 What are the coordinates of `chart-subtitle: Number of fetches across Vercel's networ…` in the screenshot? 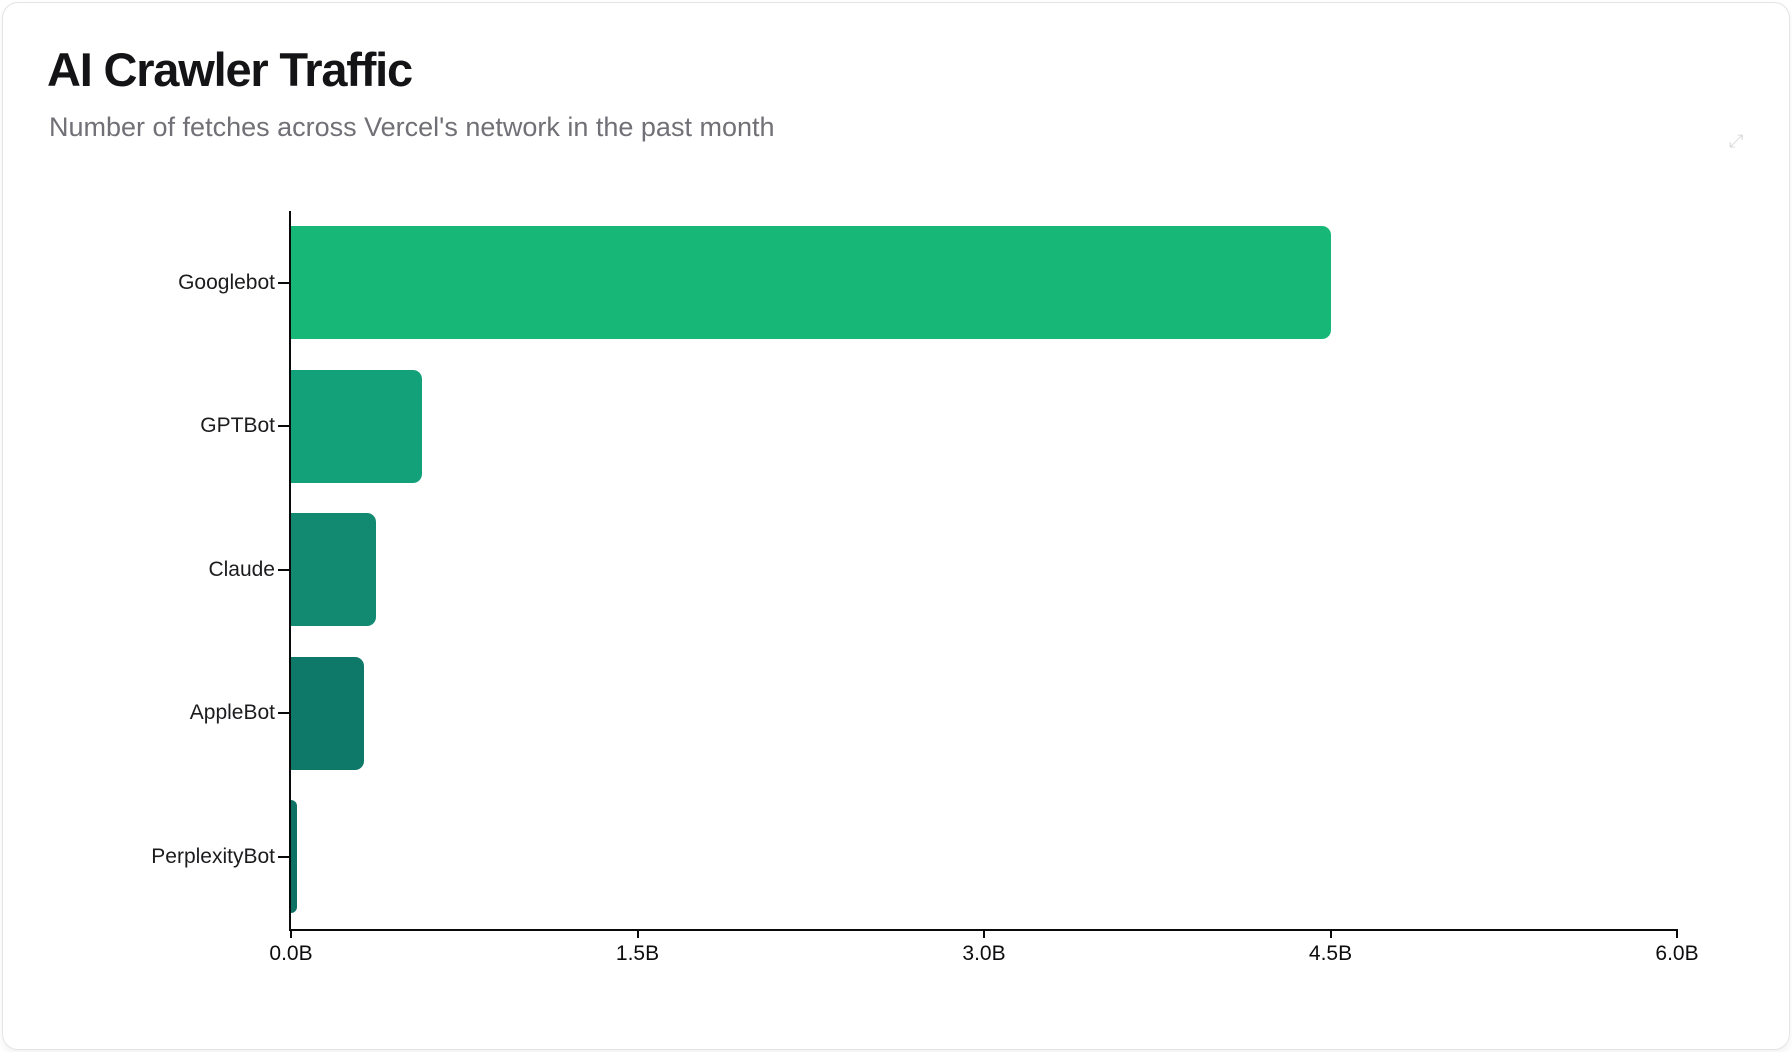 It's located at (412, 127).